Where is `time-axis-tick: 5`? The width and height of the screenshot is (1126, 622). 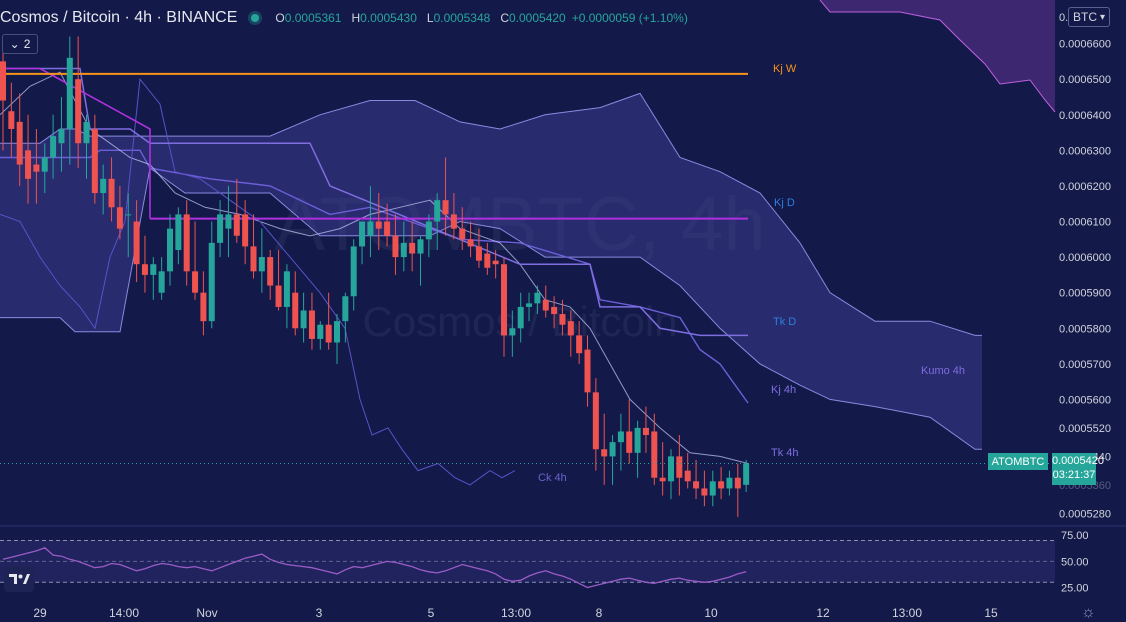 time-axis-tick: 5 is located at coordinates (431, 613).